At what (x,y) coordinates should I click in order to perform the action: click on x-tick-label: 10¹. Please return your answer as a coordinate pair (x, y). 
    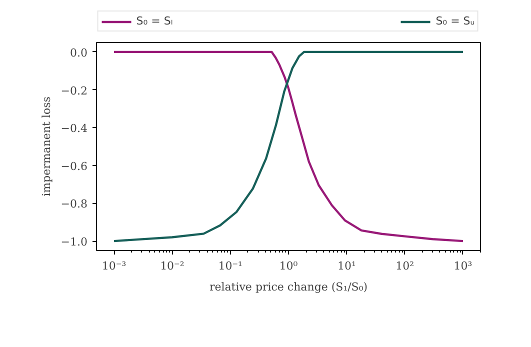
    Looking at the image, I should click on (346, 266).